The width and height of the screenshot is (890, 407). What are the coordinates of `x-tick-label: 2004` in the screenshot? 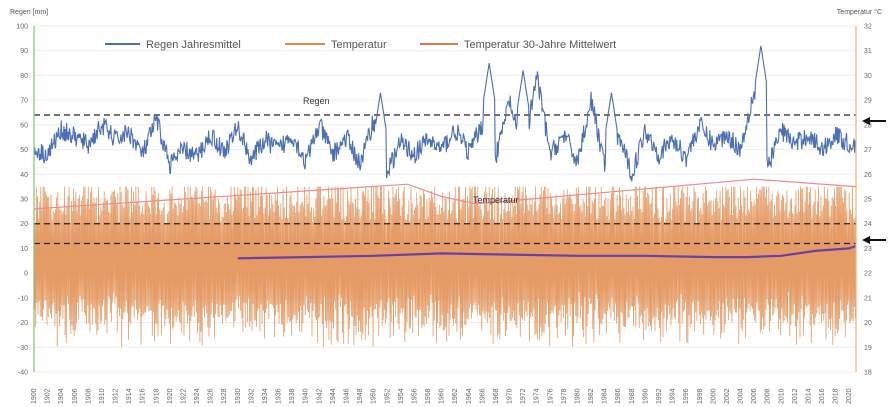 It's located at (741, 396).